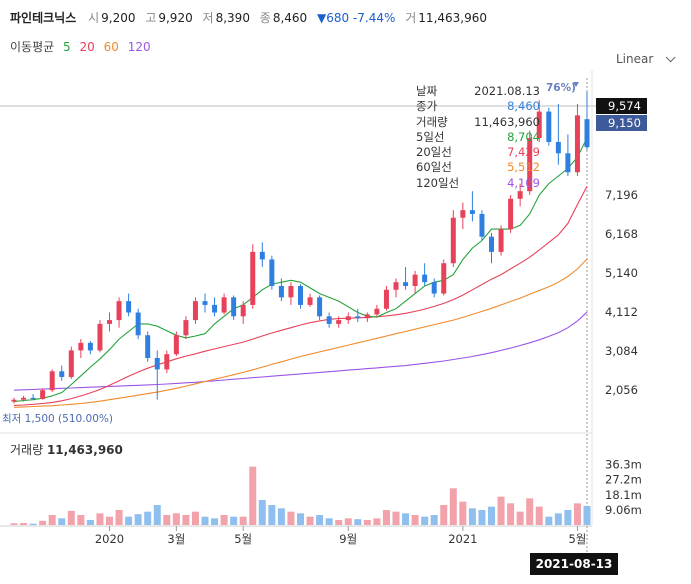 The image size is (691, 584). Describe the element at coordinates (621, 195) in the screenshot. I see `y-tick-label: 7,196` at that location.